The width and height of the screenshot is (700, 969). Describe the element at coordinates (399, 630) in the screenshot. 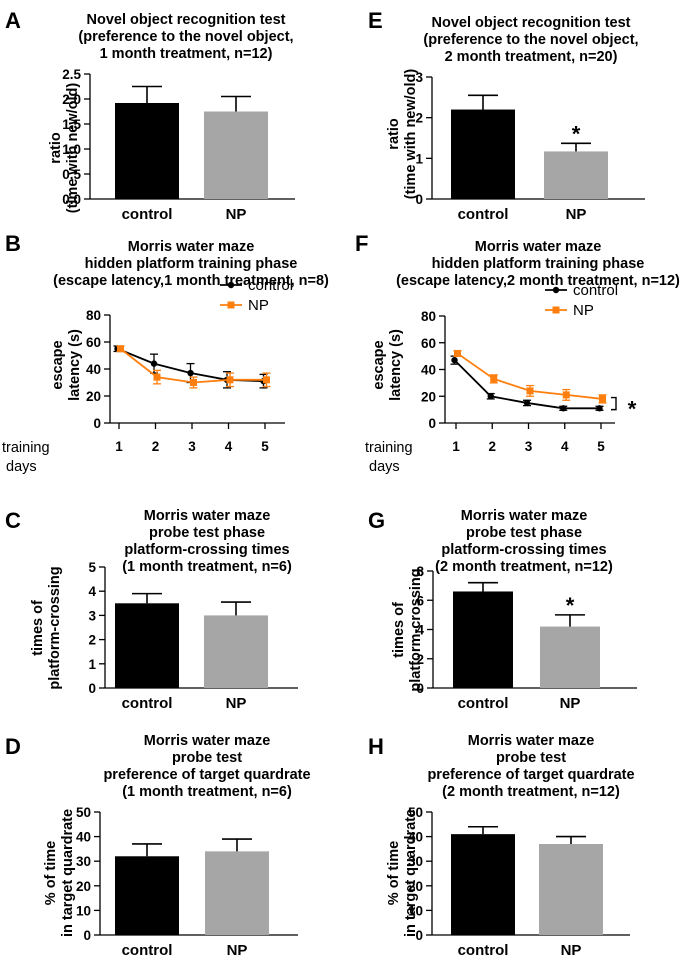

I see `y-axis-title-line: times of` at that location.